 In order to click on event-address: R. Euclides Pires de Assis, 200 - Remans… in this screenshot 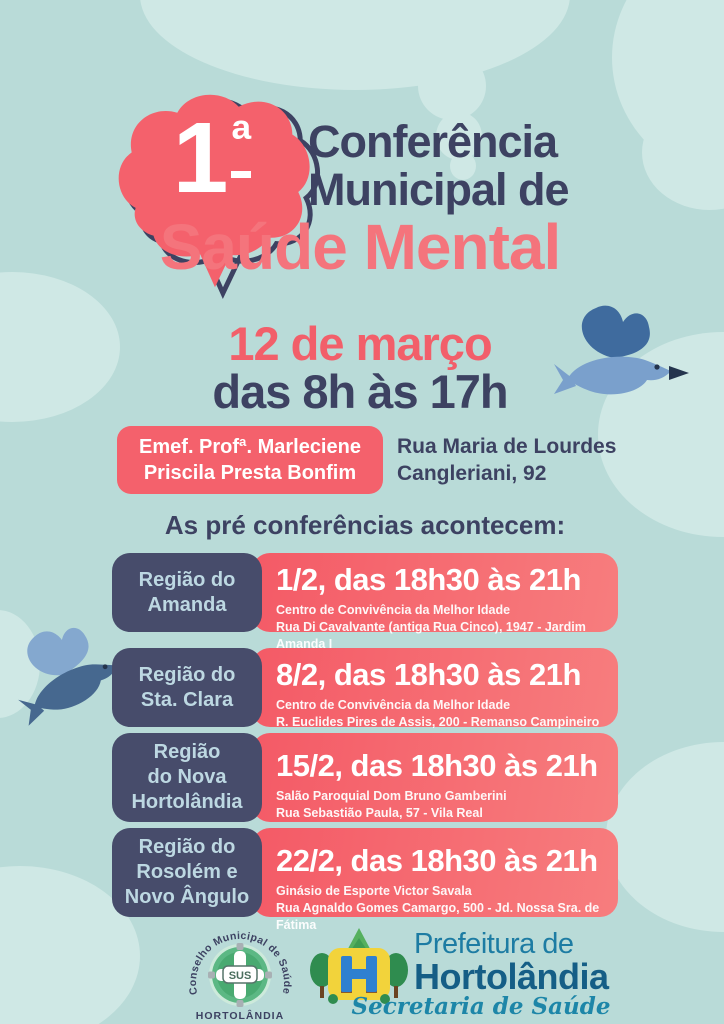, I will do `click(438, 721)`.